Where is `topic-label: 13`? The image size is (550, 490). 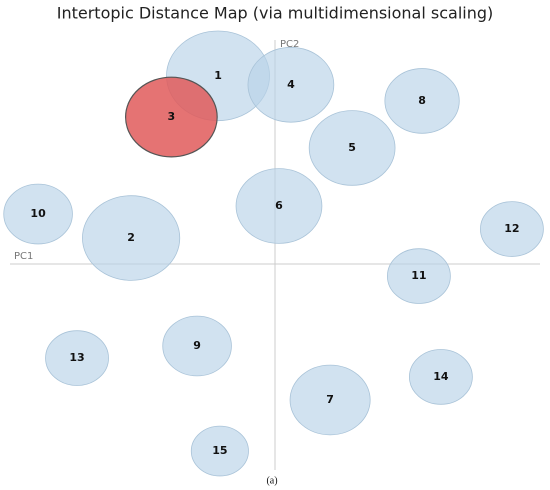
topic-label: 13 is located at coordinates (76, 357).